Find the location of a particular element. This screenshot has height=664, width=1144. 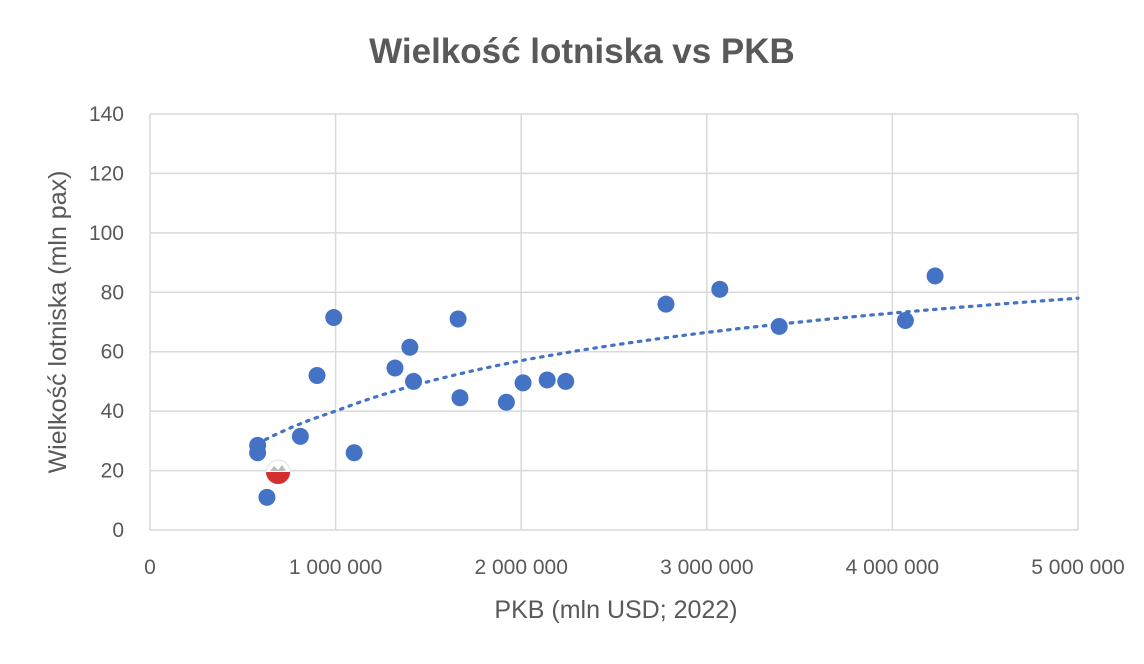

highlight-point-emblem is located at coordinates (278, 468).